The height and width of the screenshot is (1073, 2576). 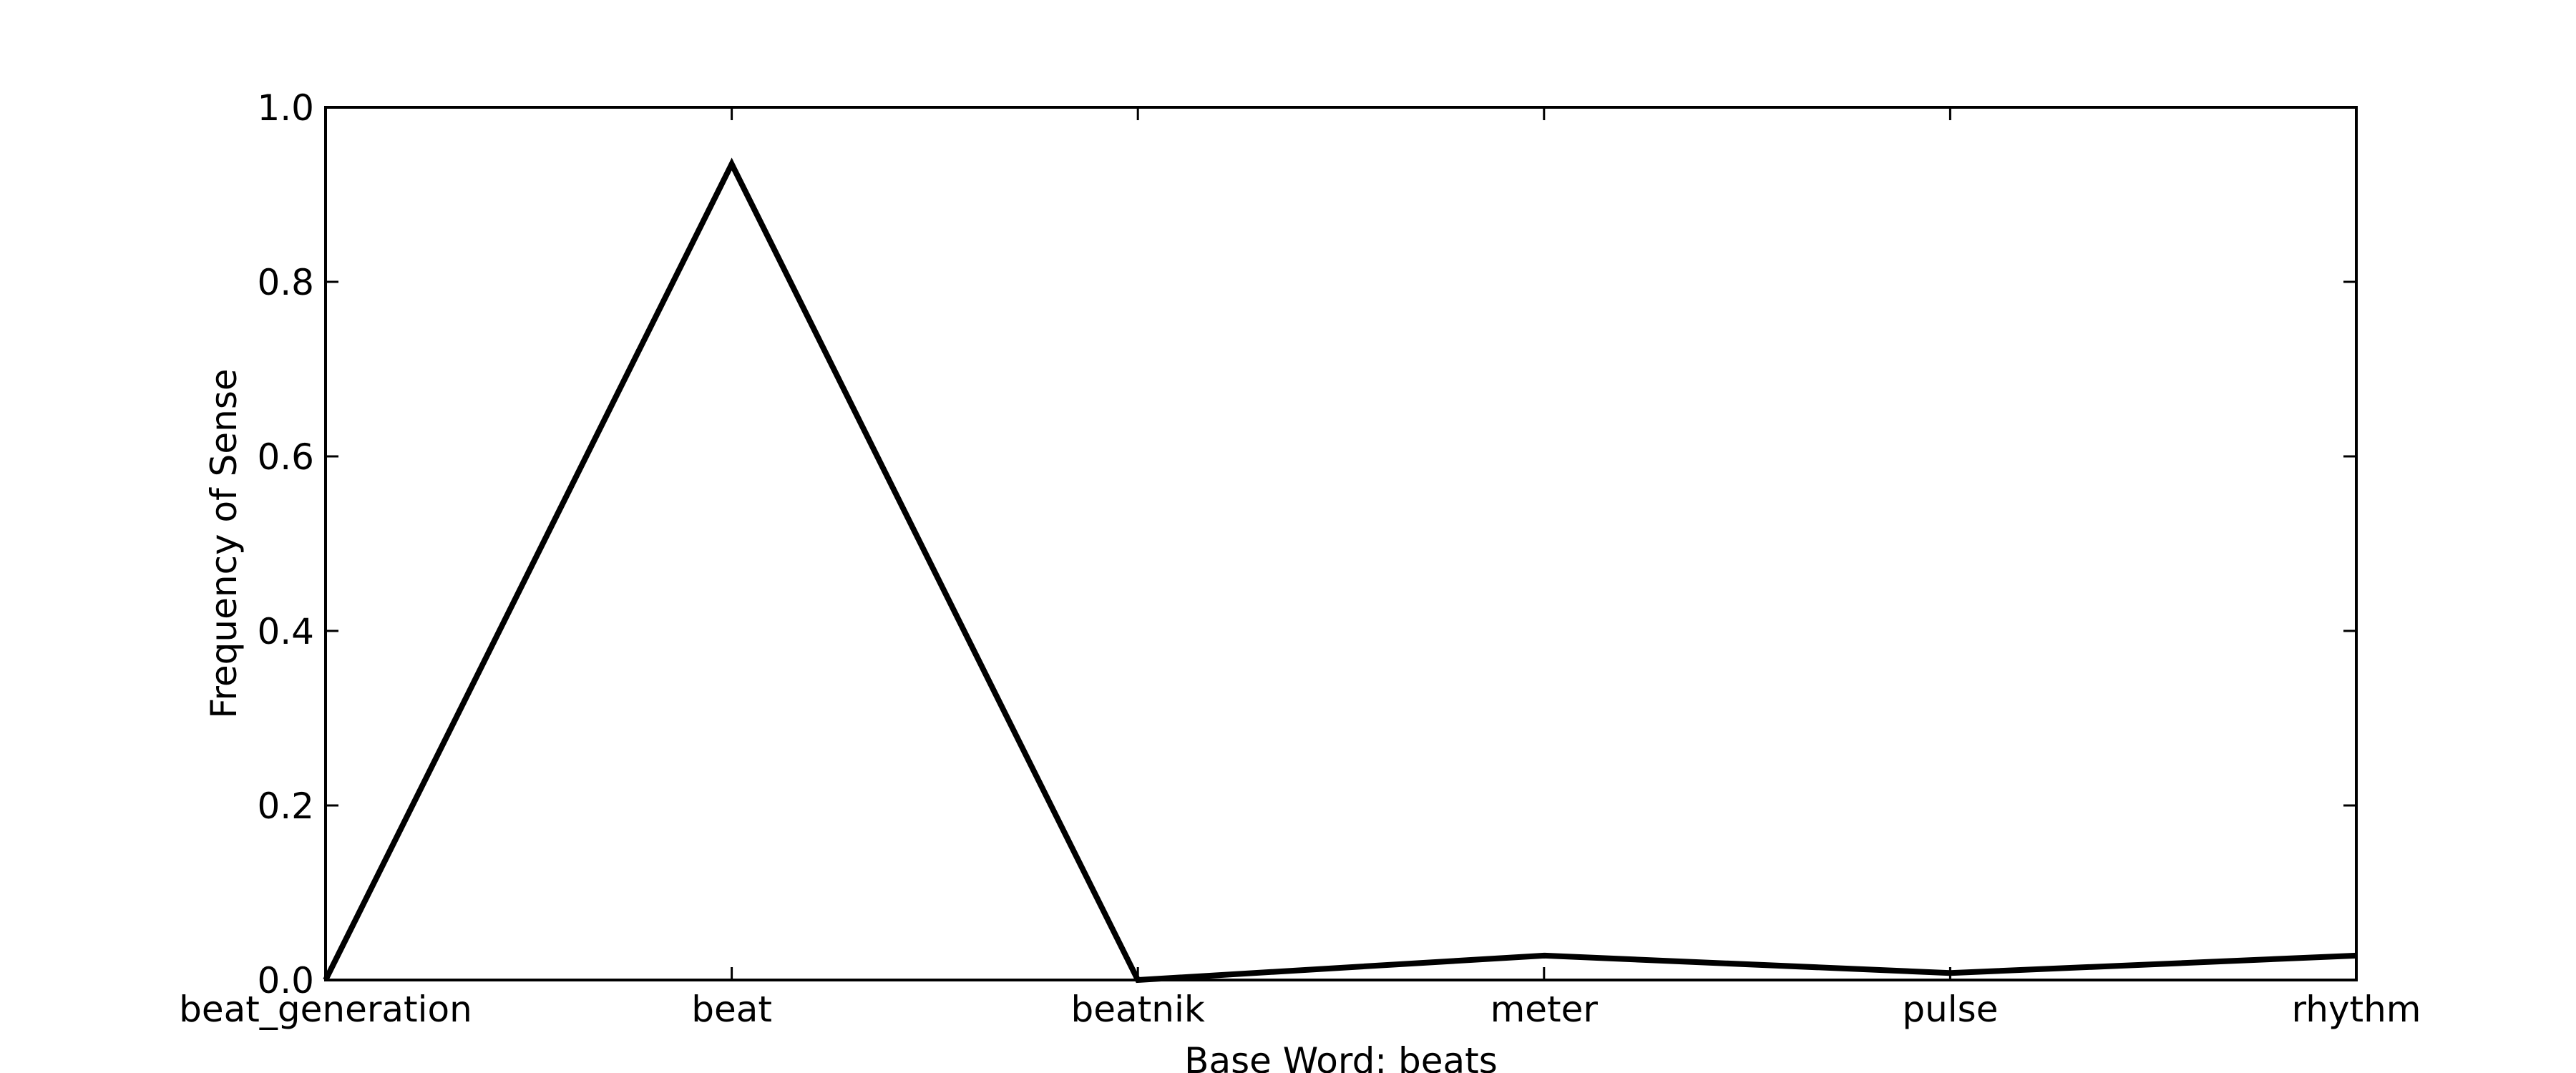 What do you see at coordinates (731, 1010) in the screenshot?
I see `x-tick-label: beat` at bounding box center [731, 1010].